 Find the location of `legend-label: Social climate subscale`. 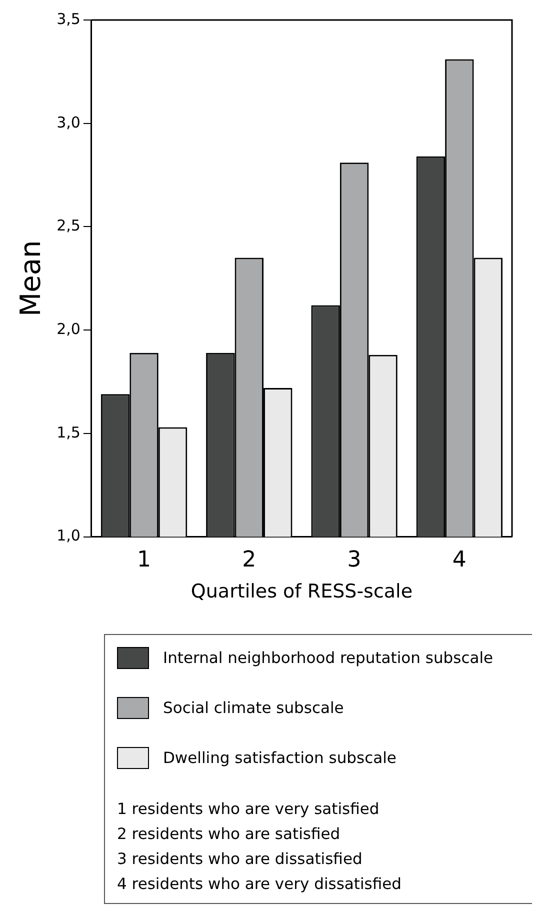

legend-label: Social climate subscale is located at coordinates (253, 708).